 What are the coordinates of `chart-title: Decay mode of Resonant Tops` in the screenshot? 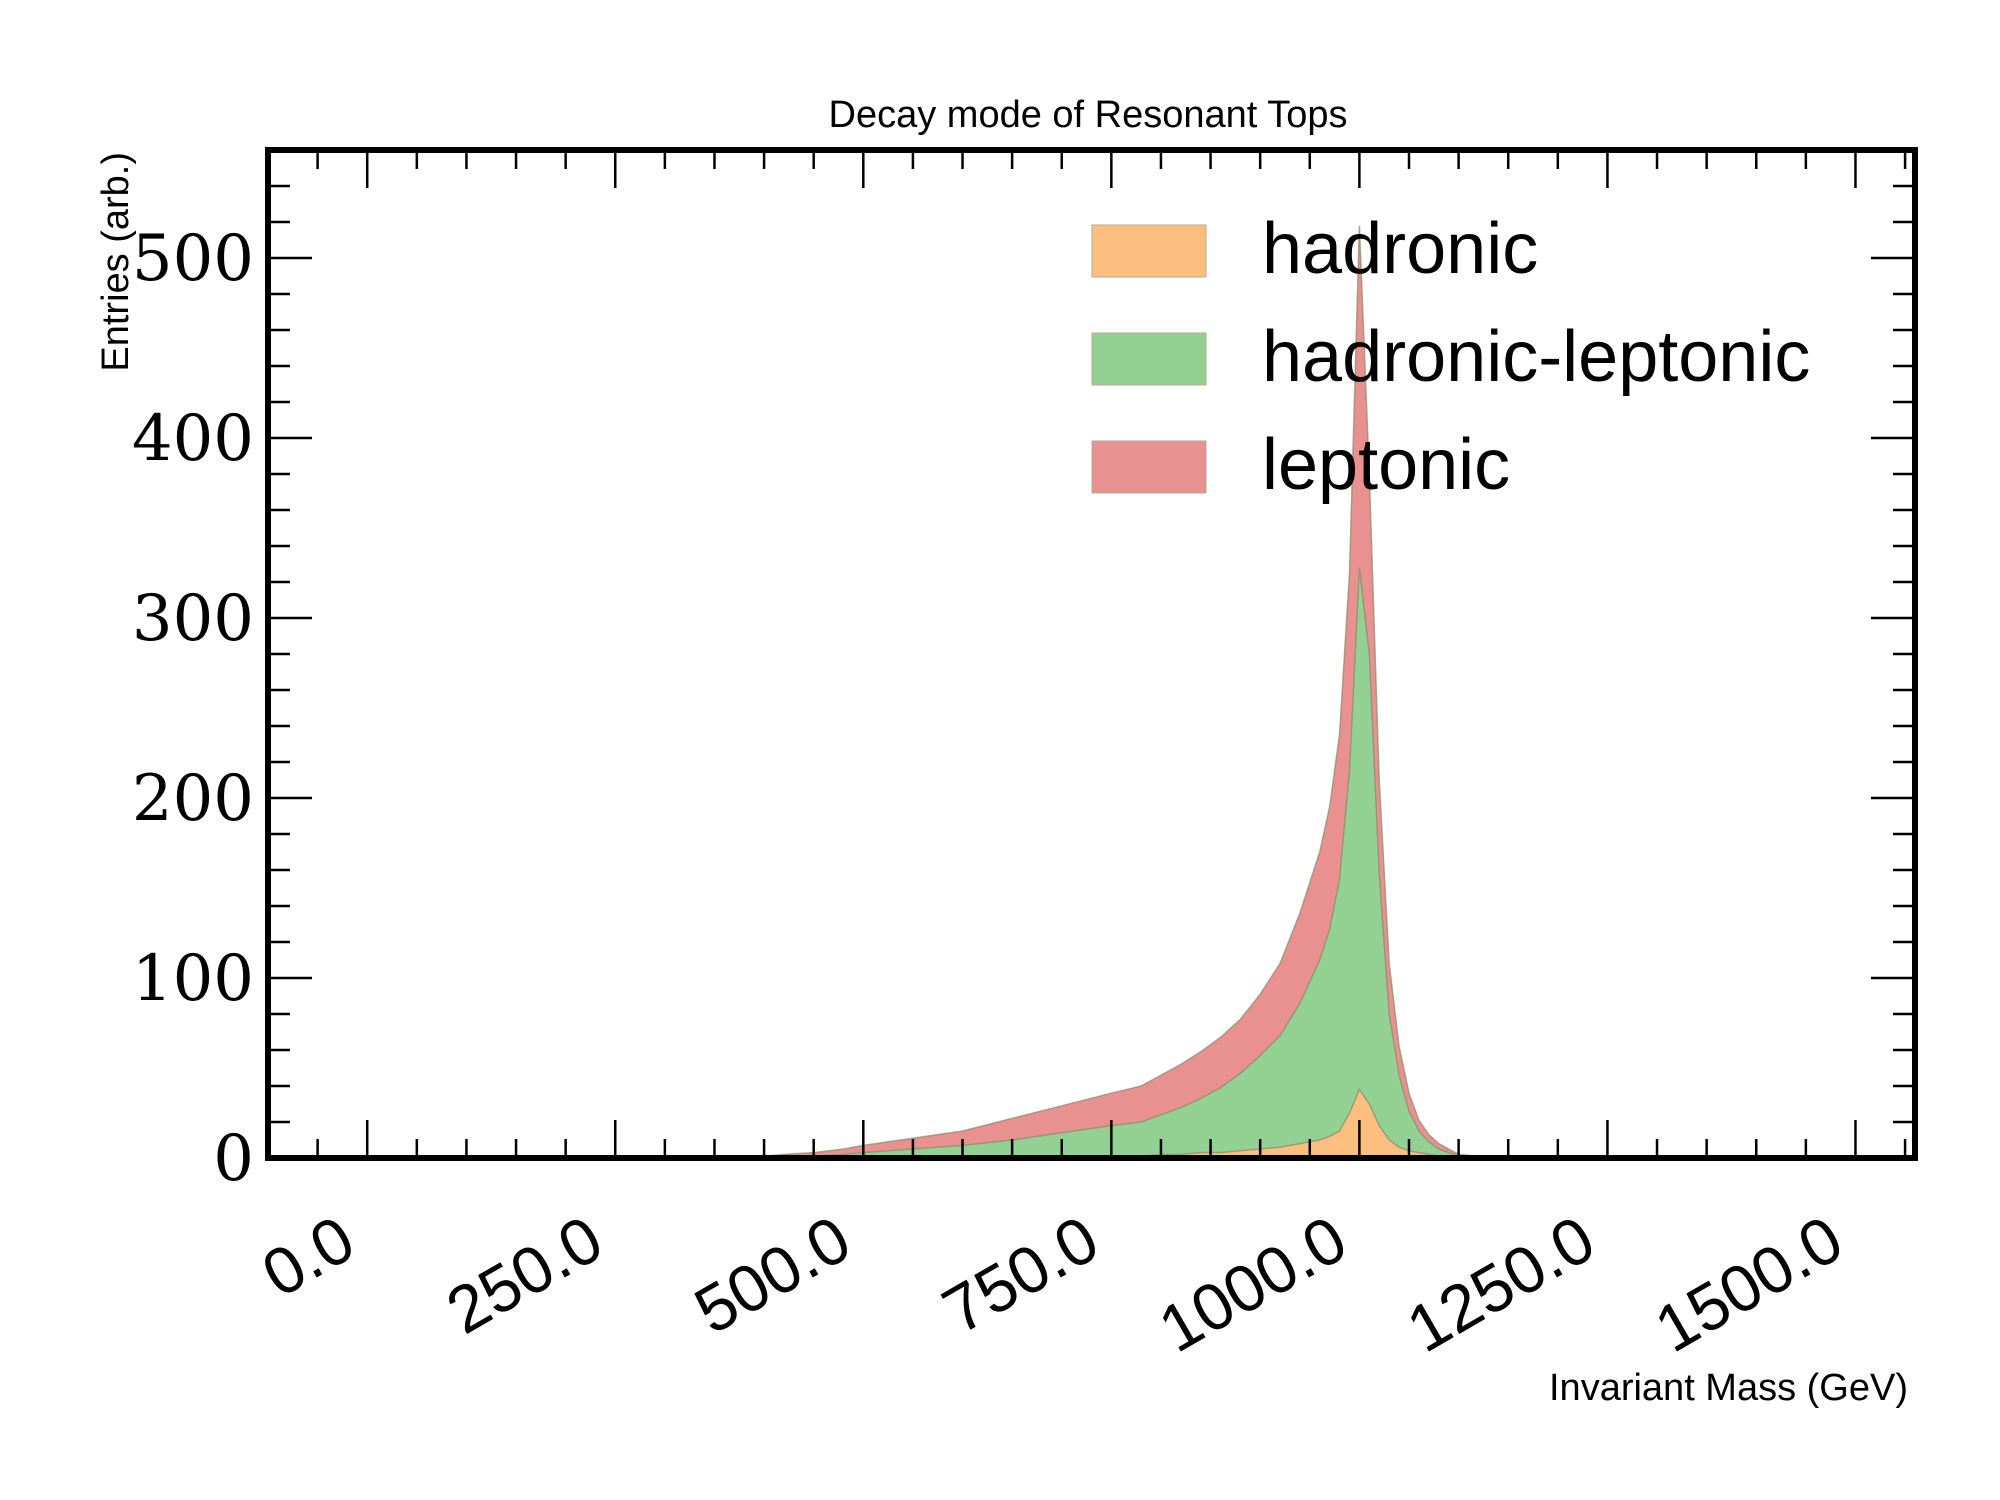 It's located at (1088, 115).